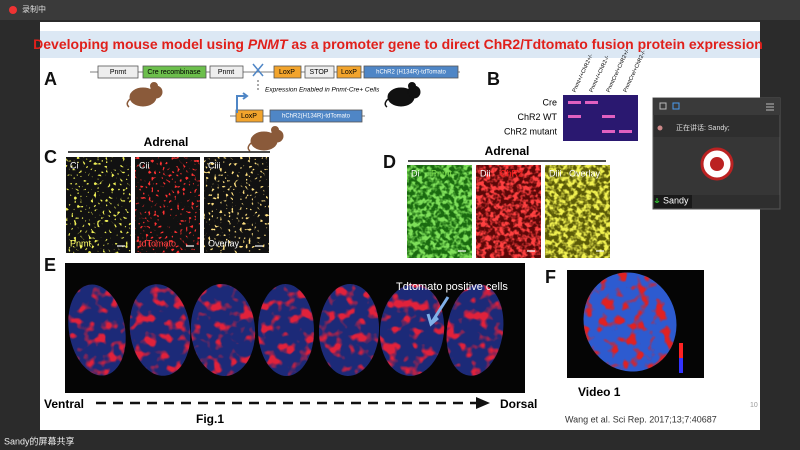  What do you see at coordinates (703, 127) in the screenshot?
I see `speaking-indicator: 正在讲话: Sandy;` at bounding box center [703, 127].